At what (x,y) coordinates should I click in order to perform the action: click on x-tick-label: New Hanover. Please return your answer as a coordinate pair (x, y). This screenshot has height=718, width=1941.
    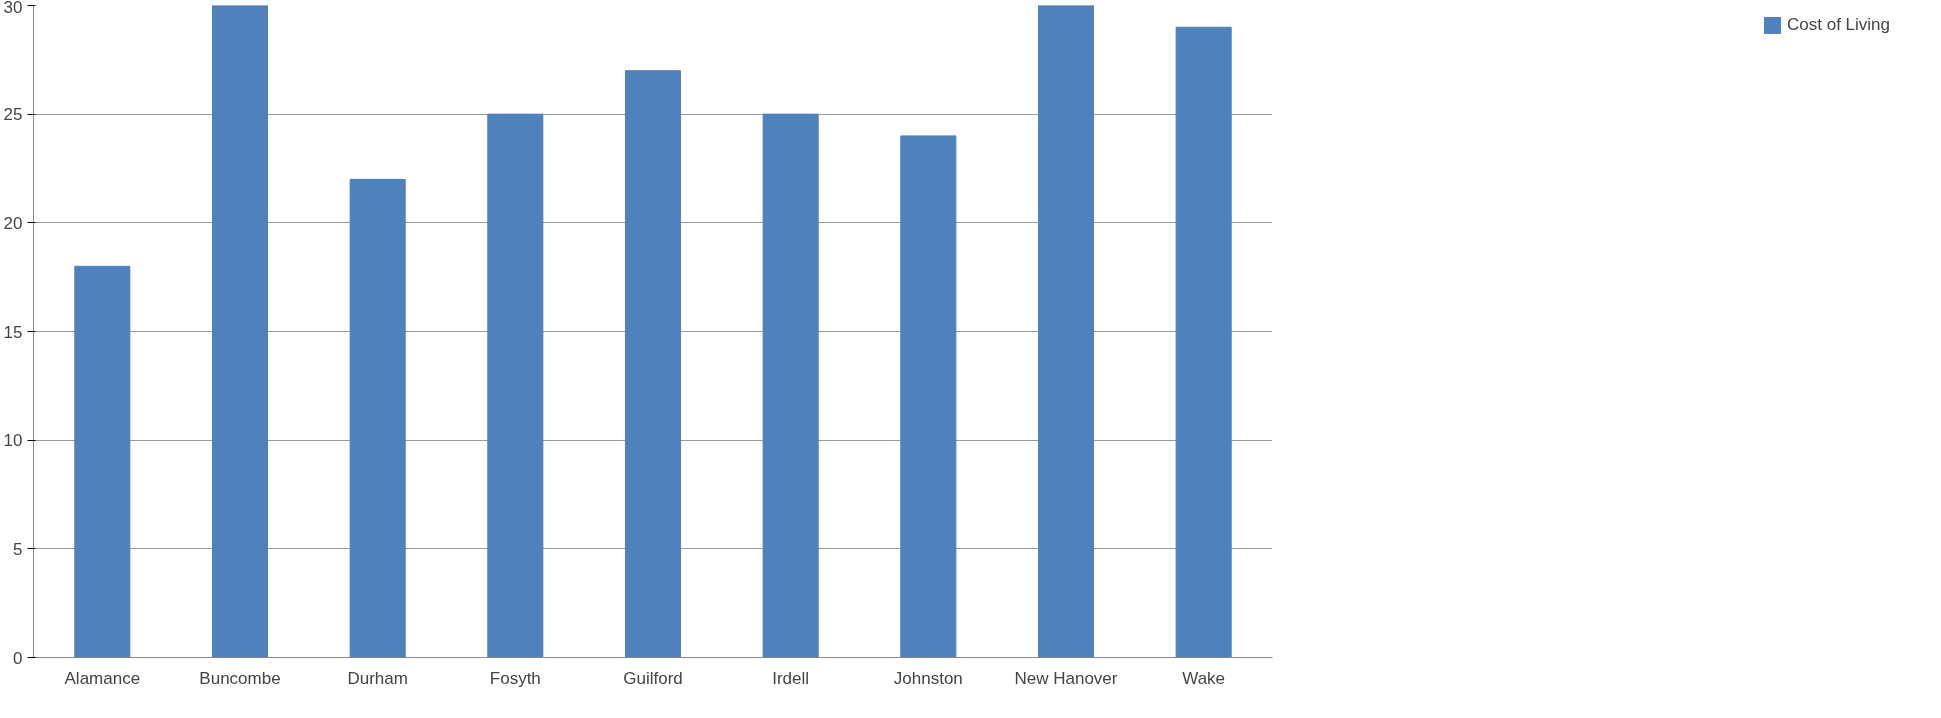
    Looking at the image, I should click on (1066, 678).